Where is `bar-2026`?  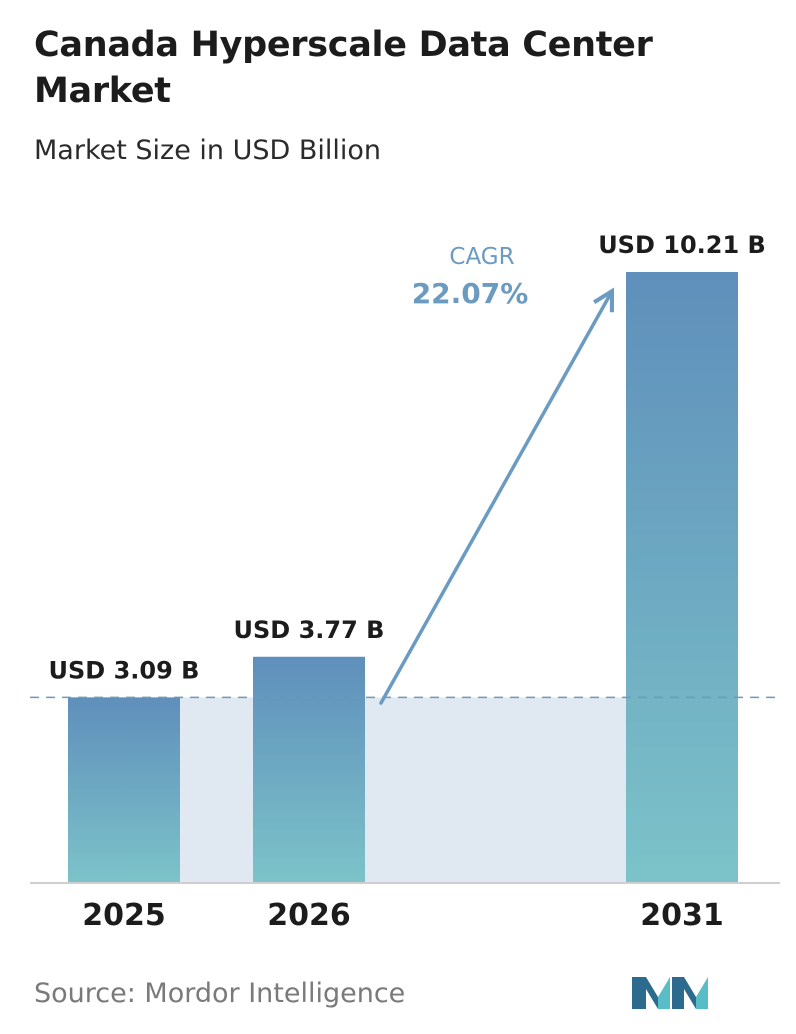
bar-2026 is located at coordinates (309, 769).